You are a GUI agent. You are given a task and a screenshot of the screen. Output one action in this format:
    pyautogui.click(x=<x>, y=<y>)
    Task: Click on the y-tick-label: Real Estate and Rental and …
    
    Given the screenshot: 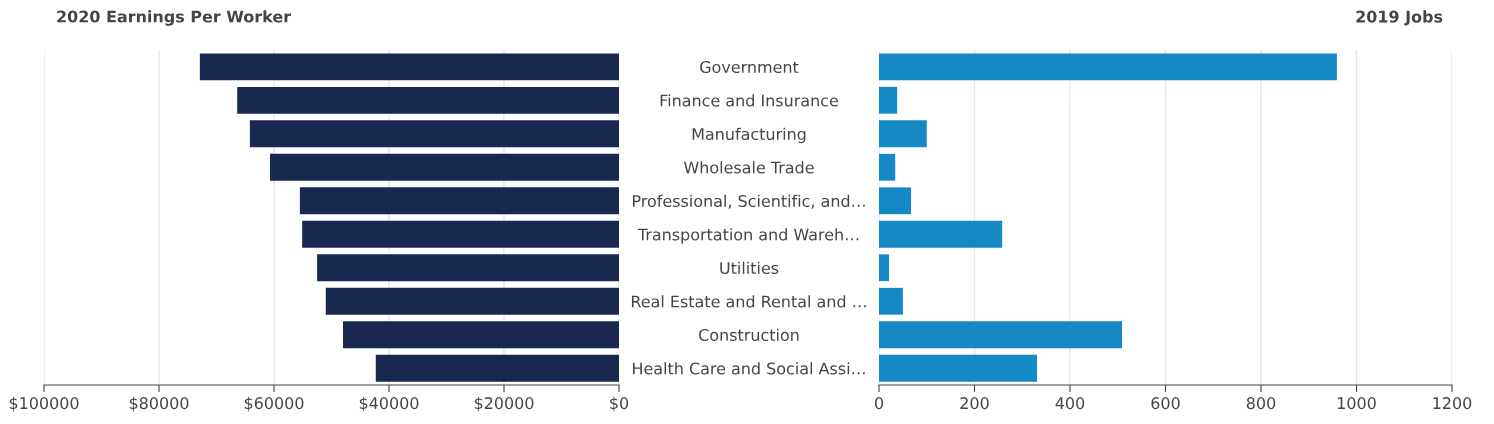 What is the action you would take?
    pyautogui.click(x=748, y=301)
    